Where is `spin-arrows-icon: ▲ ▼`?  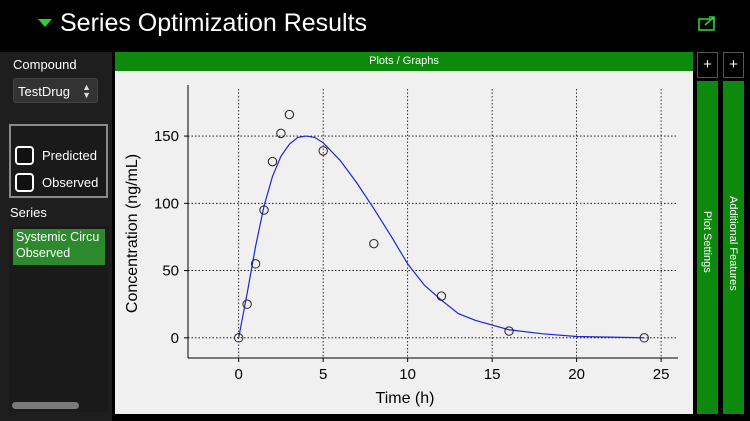 spin-arrows-icon: ▲ ▼ is located at coordinates (86, 91).